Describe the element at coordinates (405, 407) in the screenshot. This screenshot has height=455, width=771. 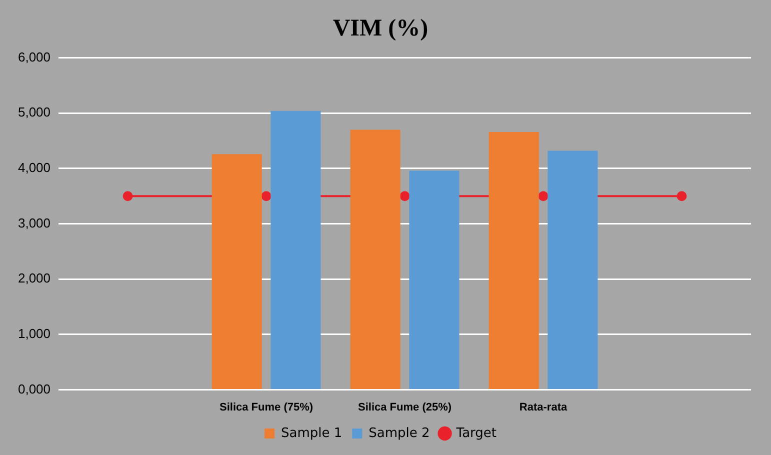
I see `x-tick-label: Silica Fume (25%)` at that location.